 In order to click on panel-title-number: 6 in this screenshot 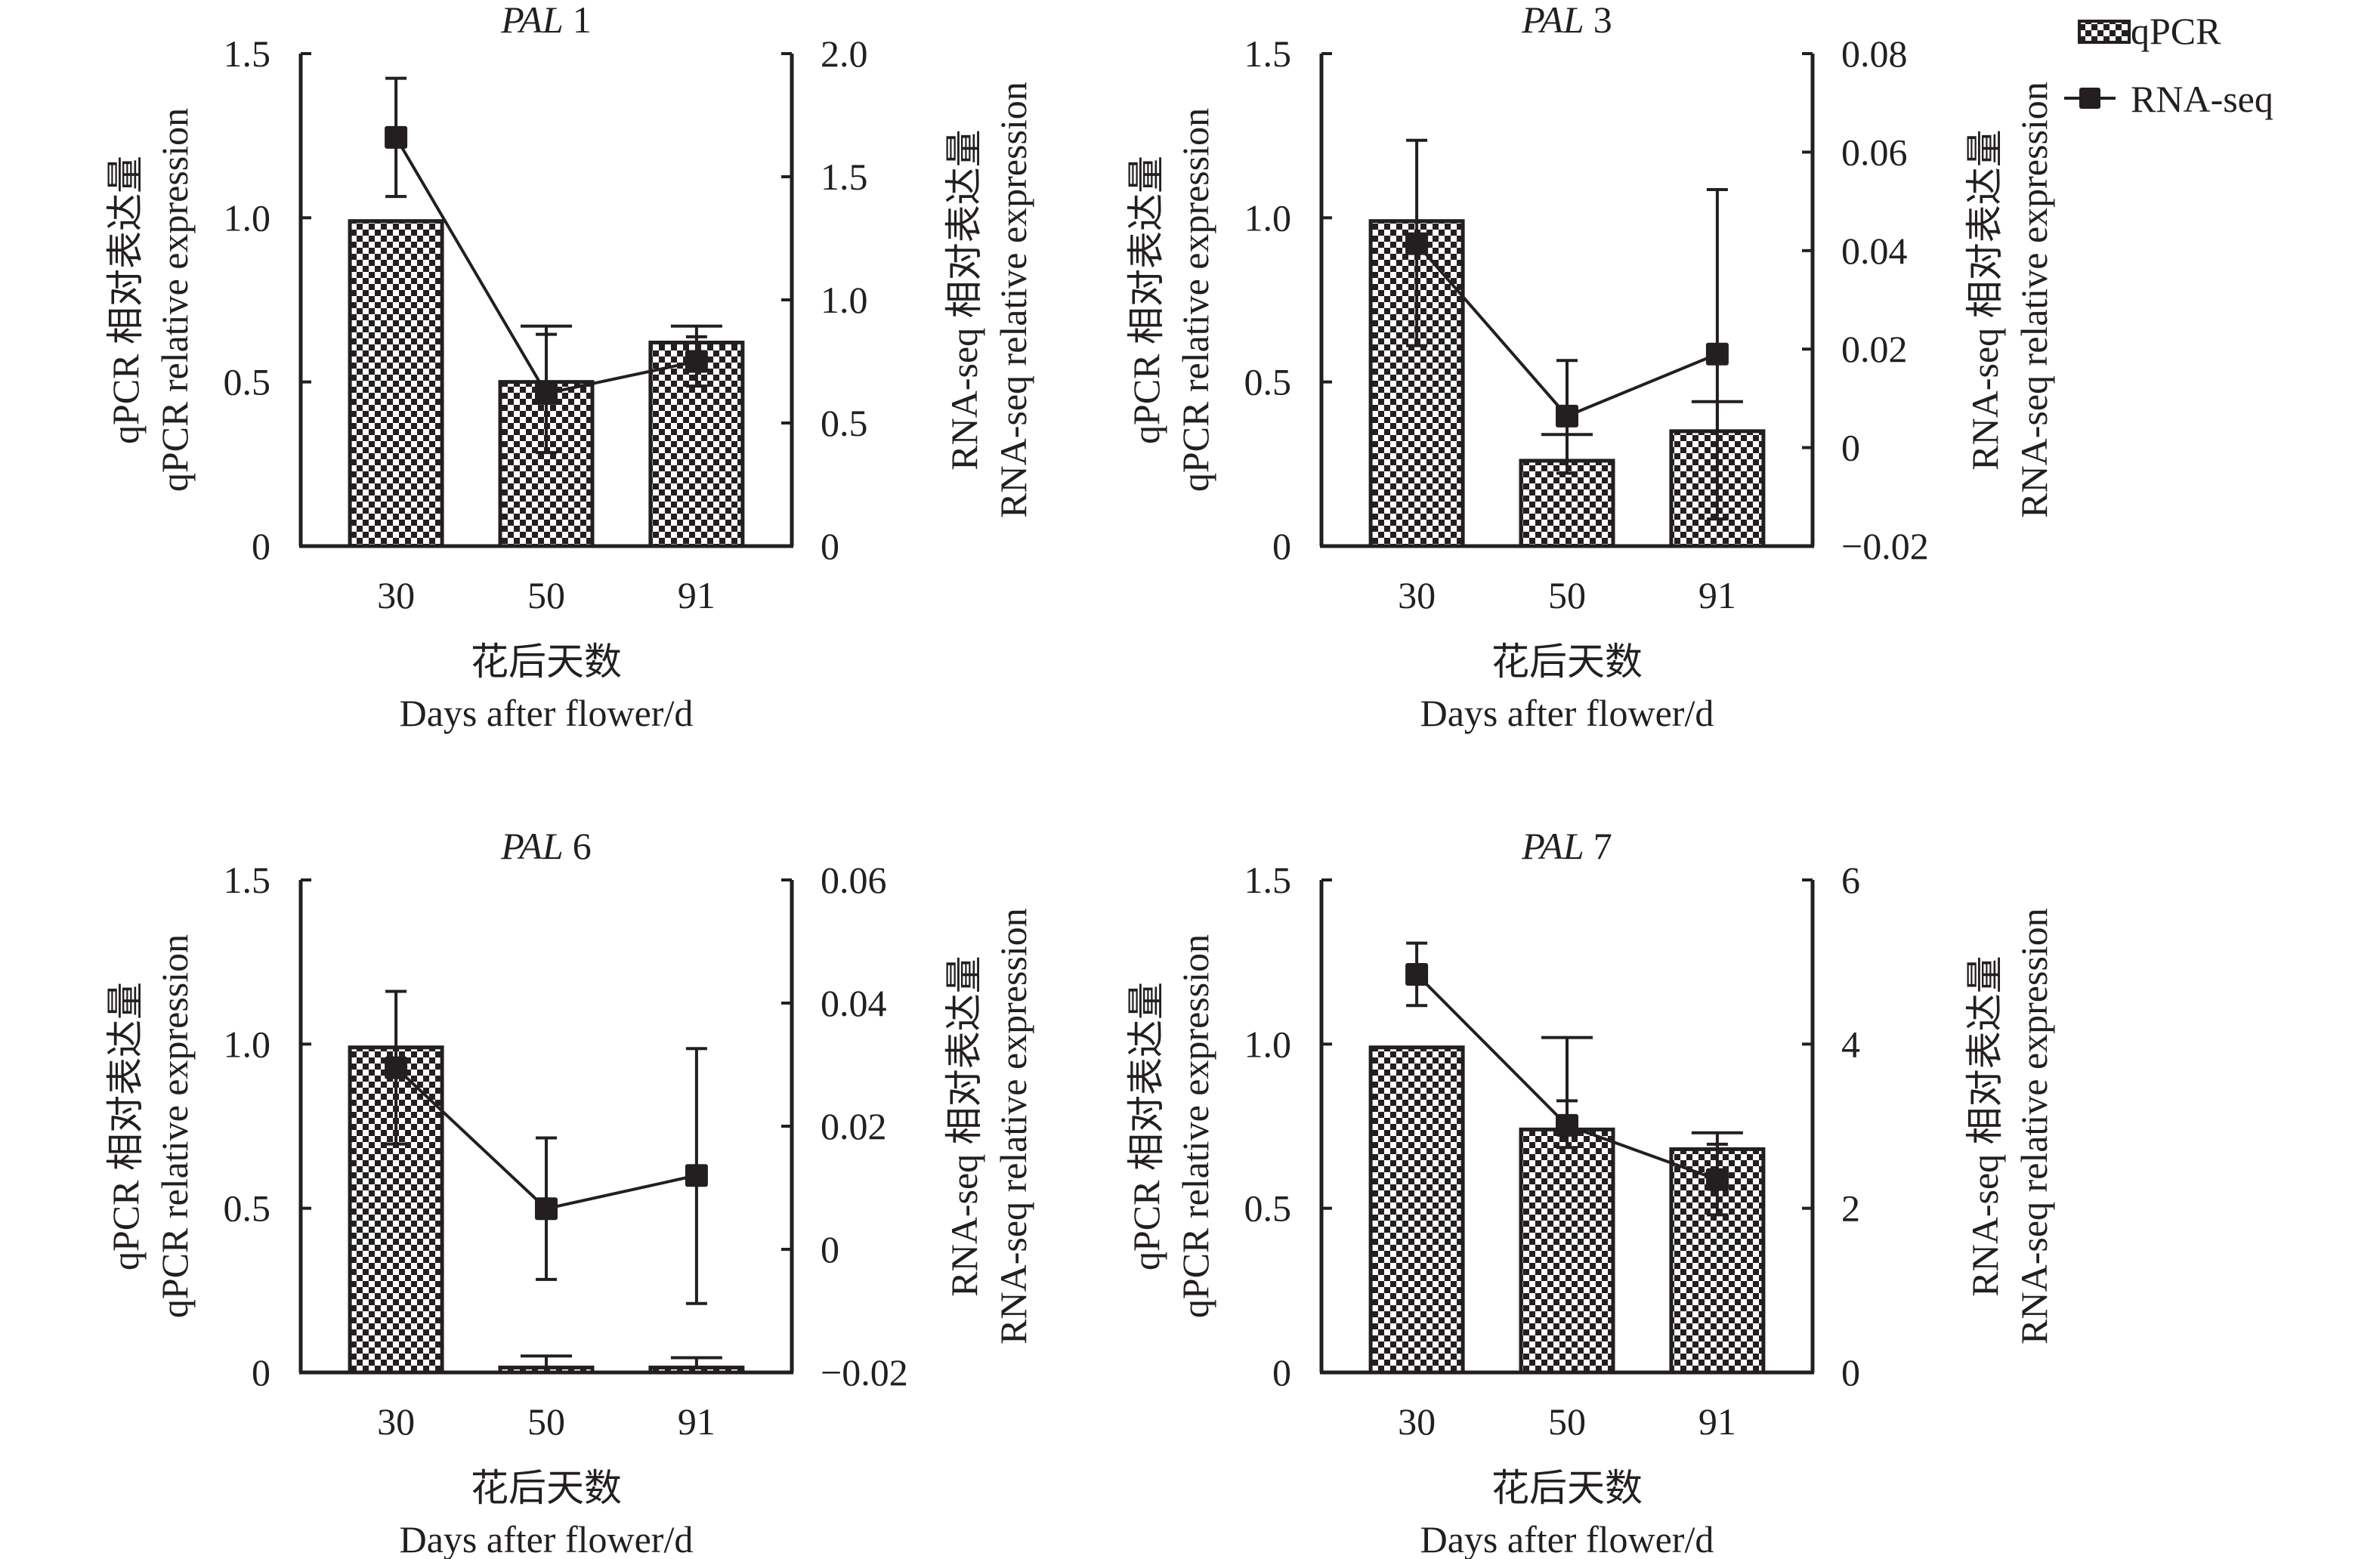, I will do `click(582, 846)`.